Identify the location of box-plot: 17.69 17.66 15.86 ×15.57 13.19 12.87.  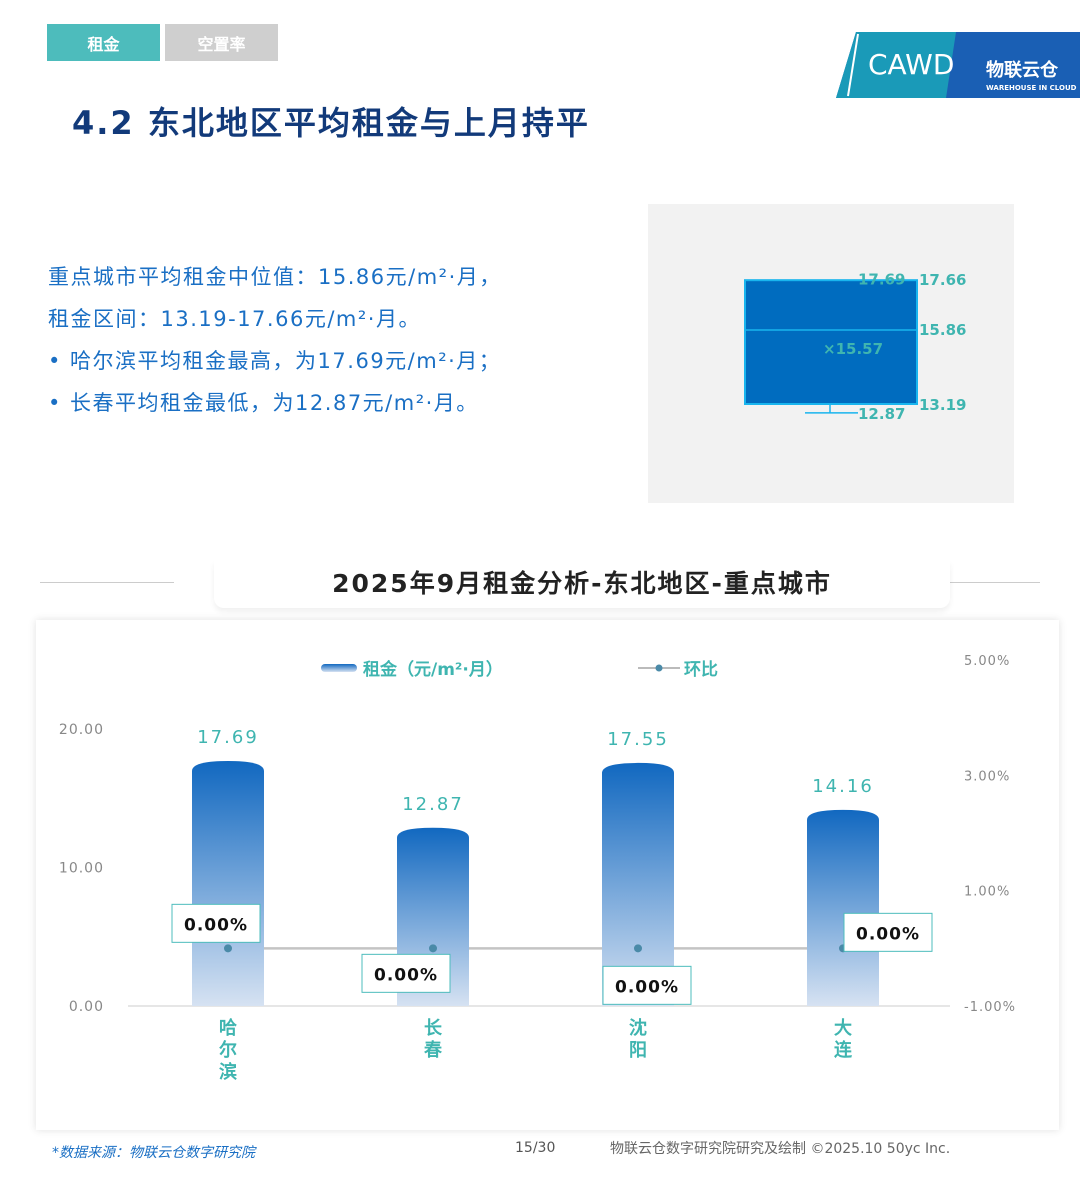
(855, 346).